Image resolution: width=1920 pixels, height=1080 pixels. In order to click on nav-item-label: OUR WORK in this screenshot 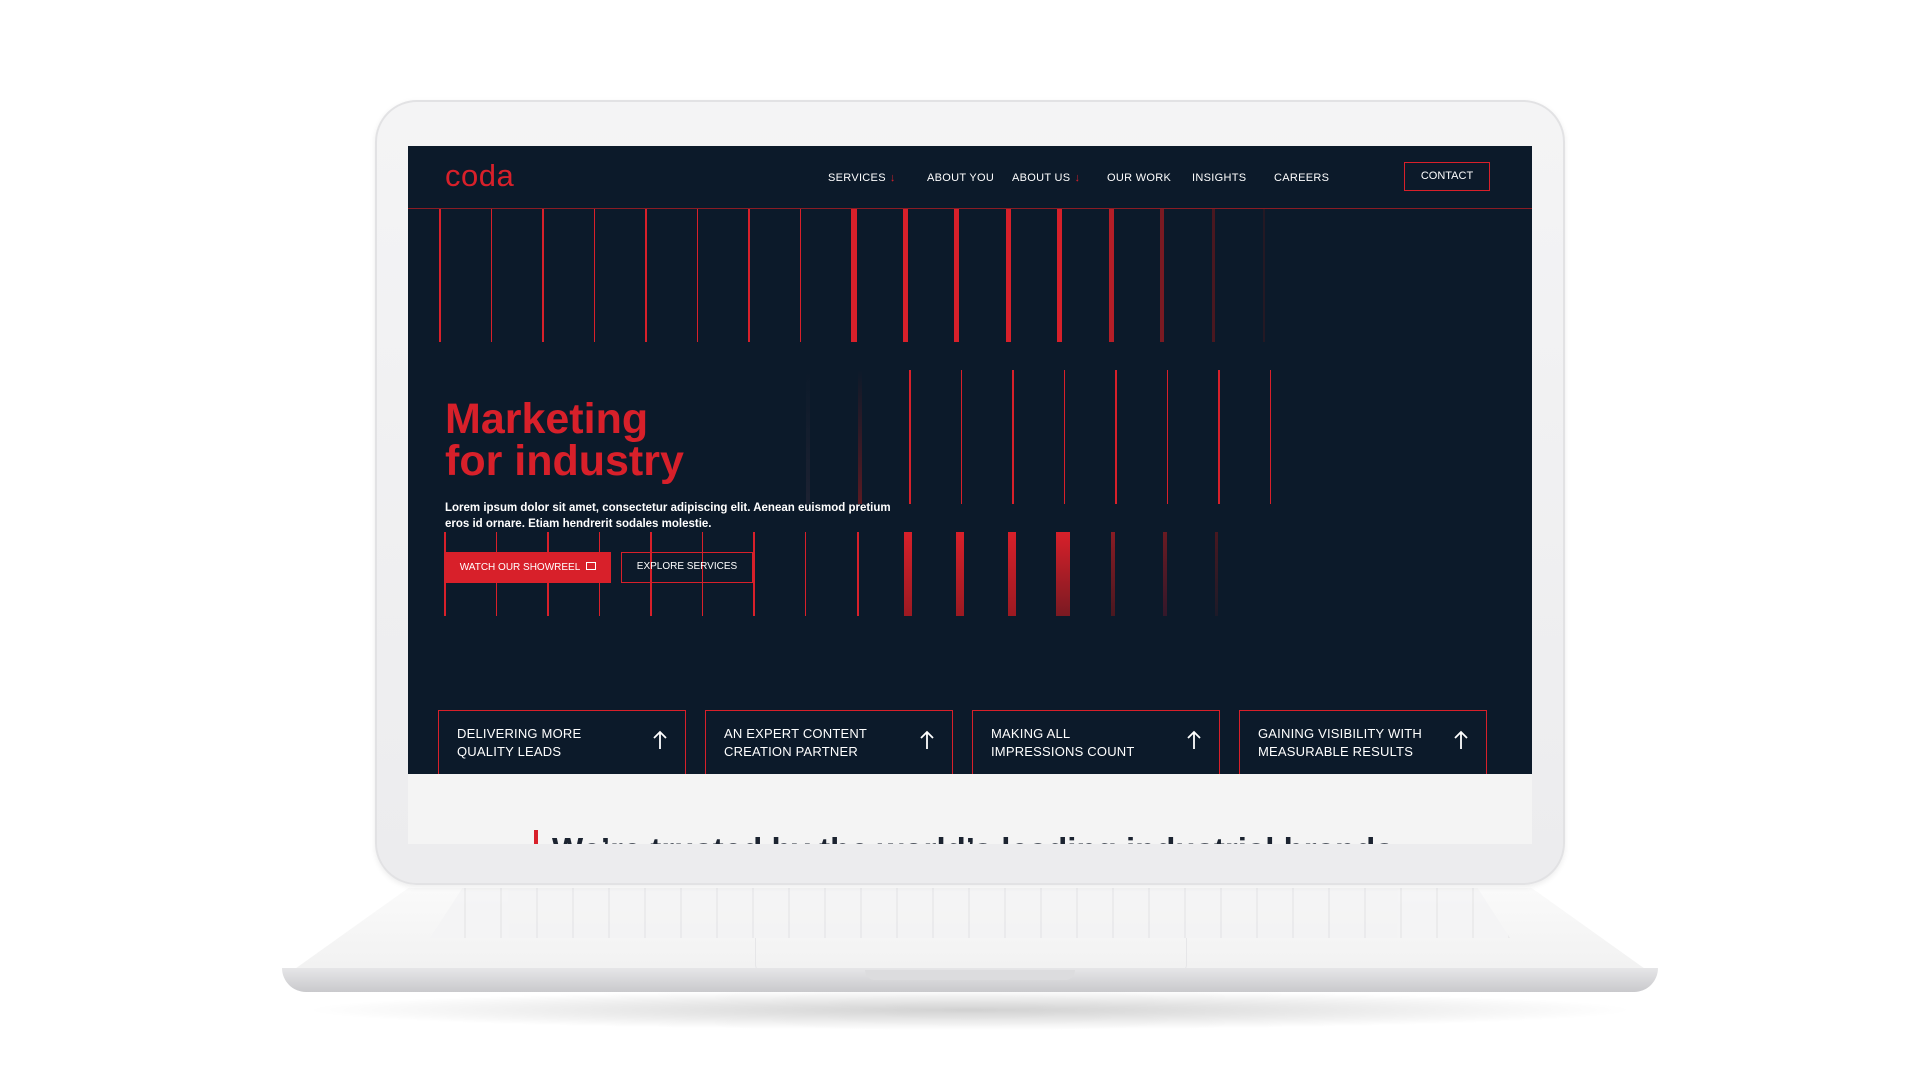, I will do `click(1139, 178)`.